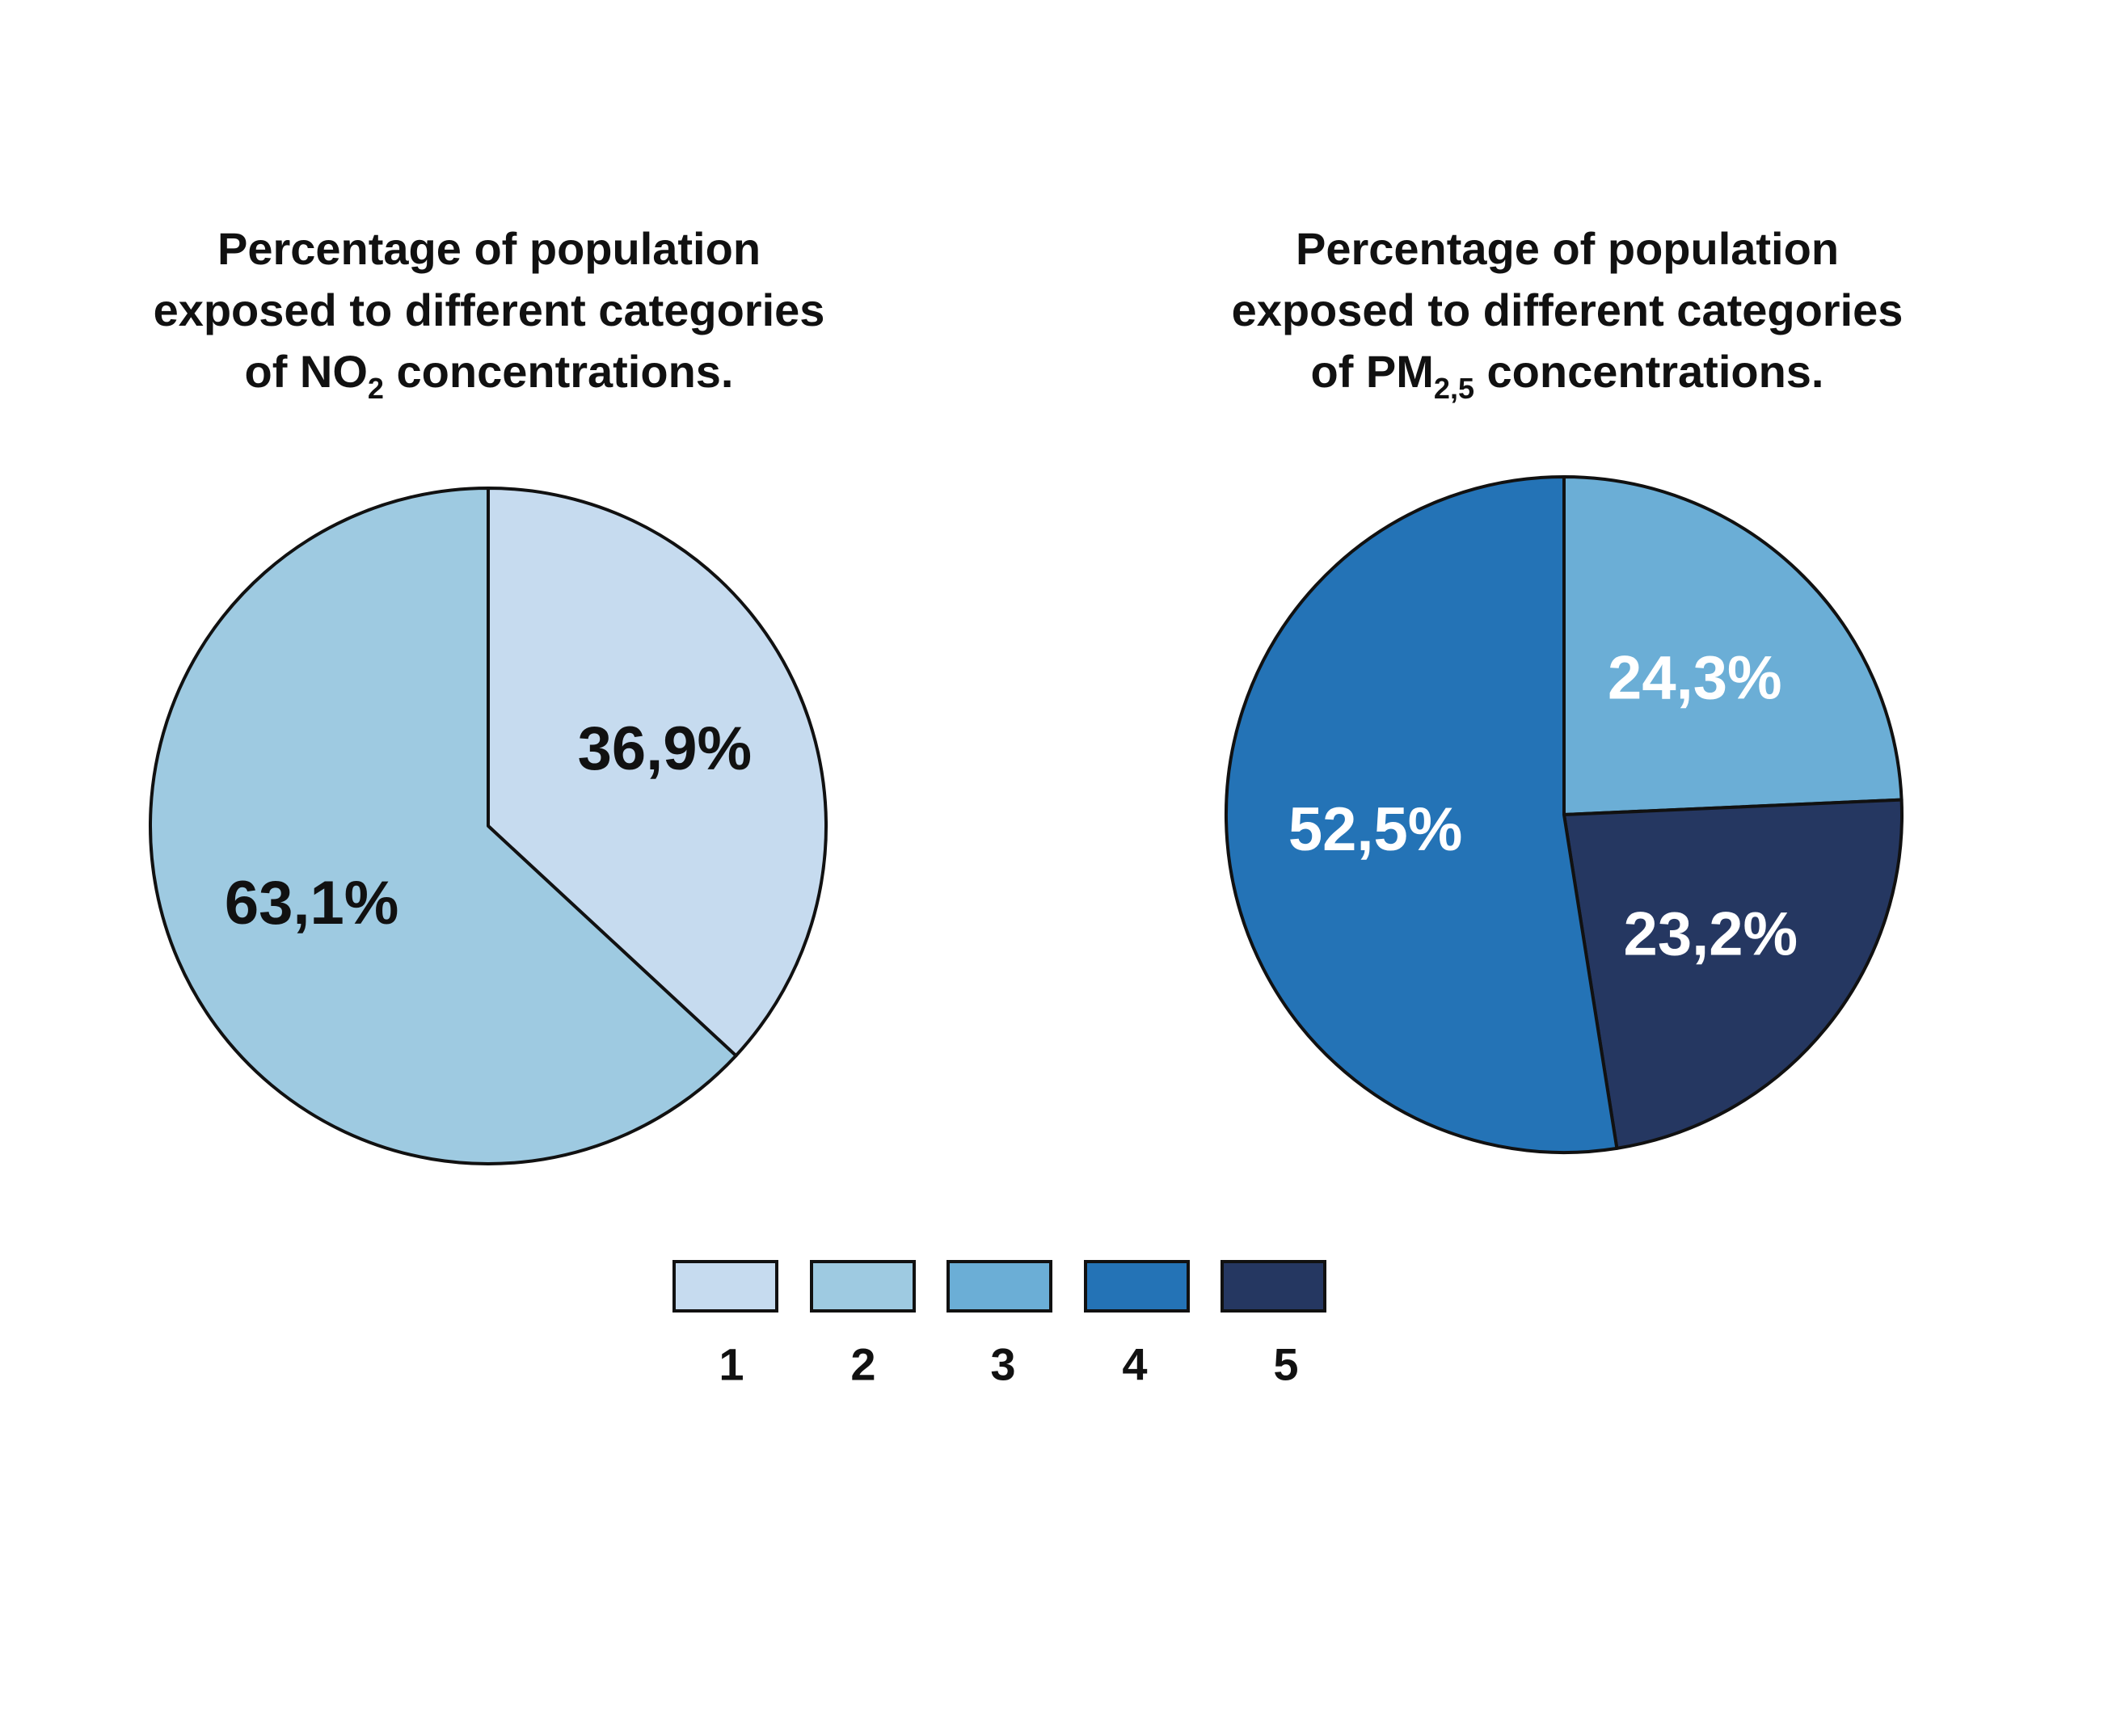  I want to click on legend-label-1: 1, so click(732, 1364).